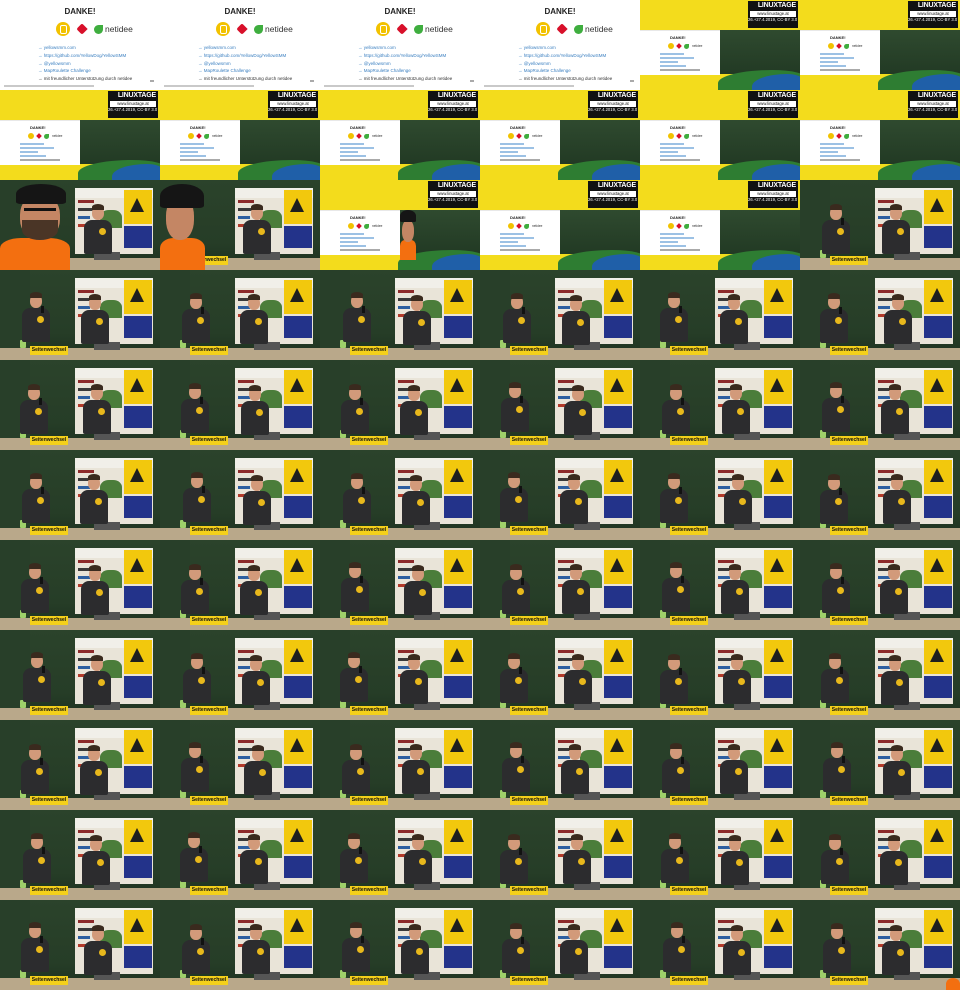 Image resolution: width=960 pixels, height=990 pixels. I want to click on banner-hill-blue, so click(776, 262).